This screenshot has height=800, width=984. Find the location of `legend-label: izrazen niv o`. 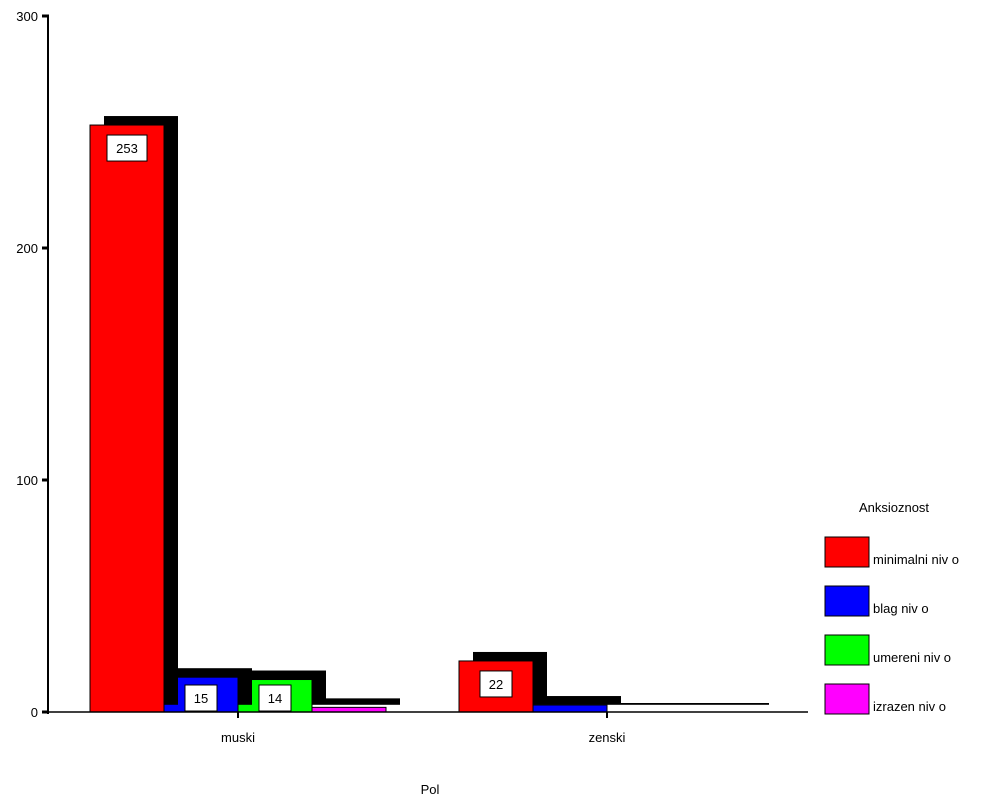

legend-label: izrazen niv o is located at coordinates (909, 706).